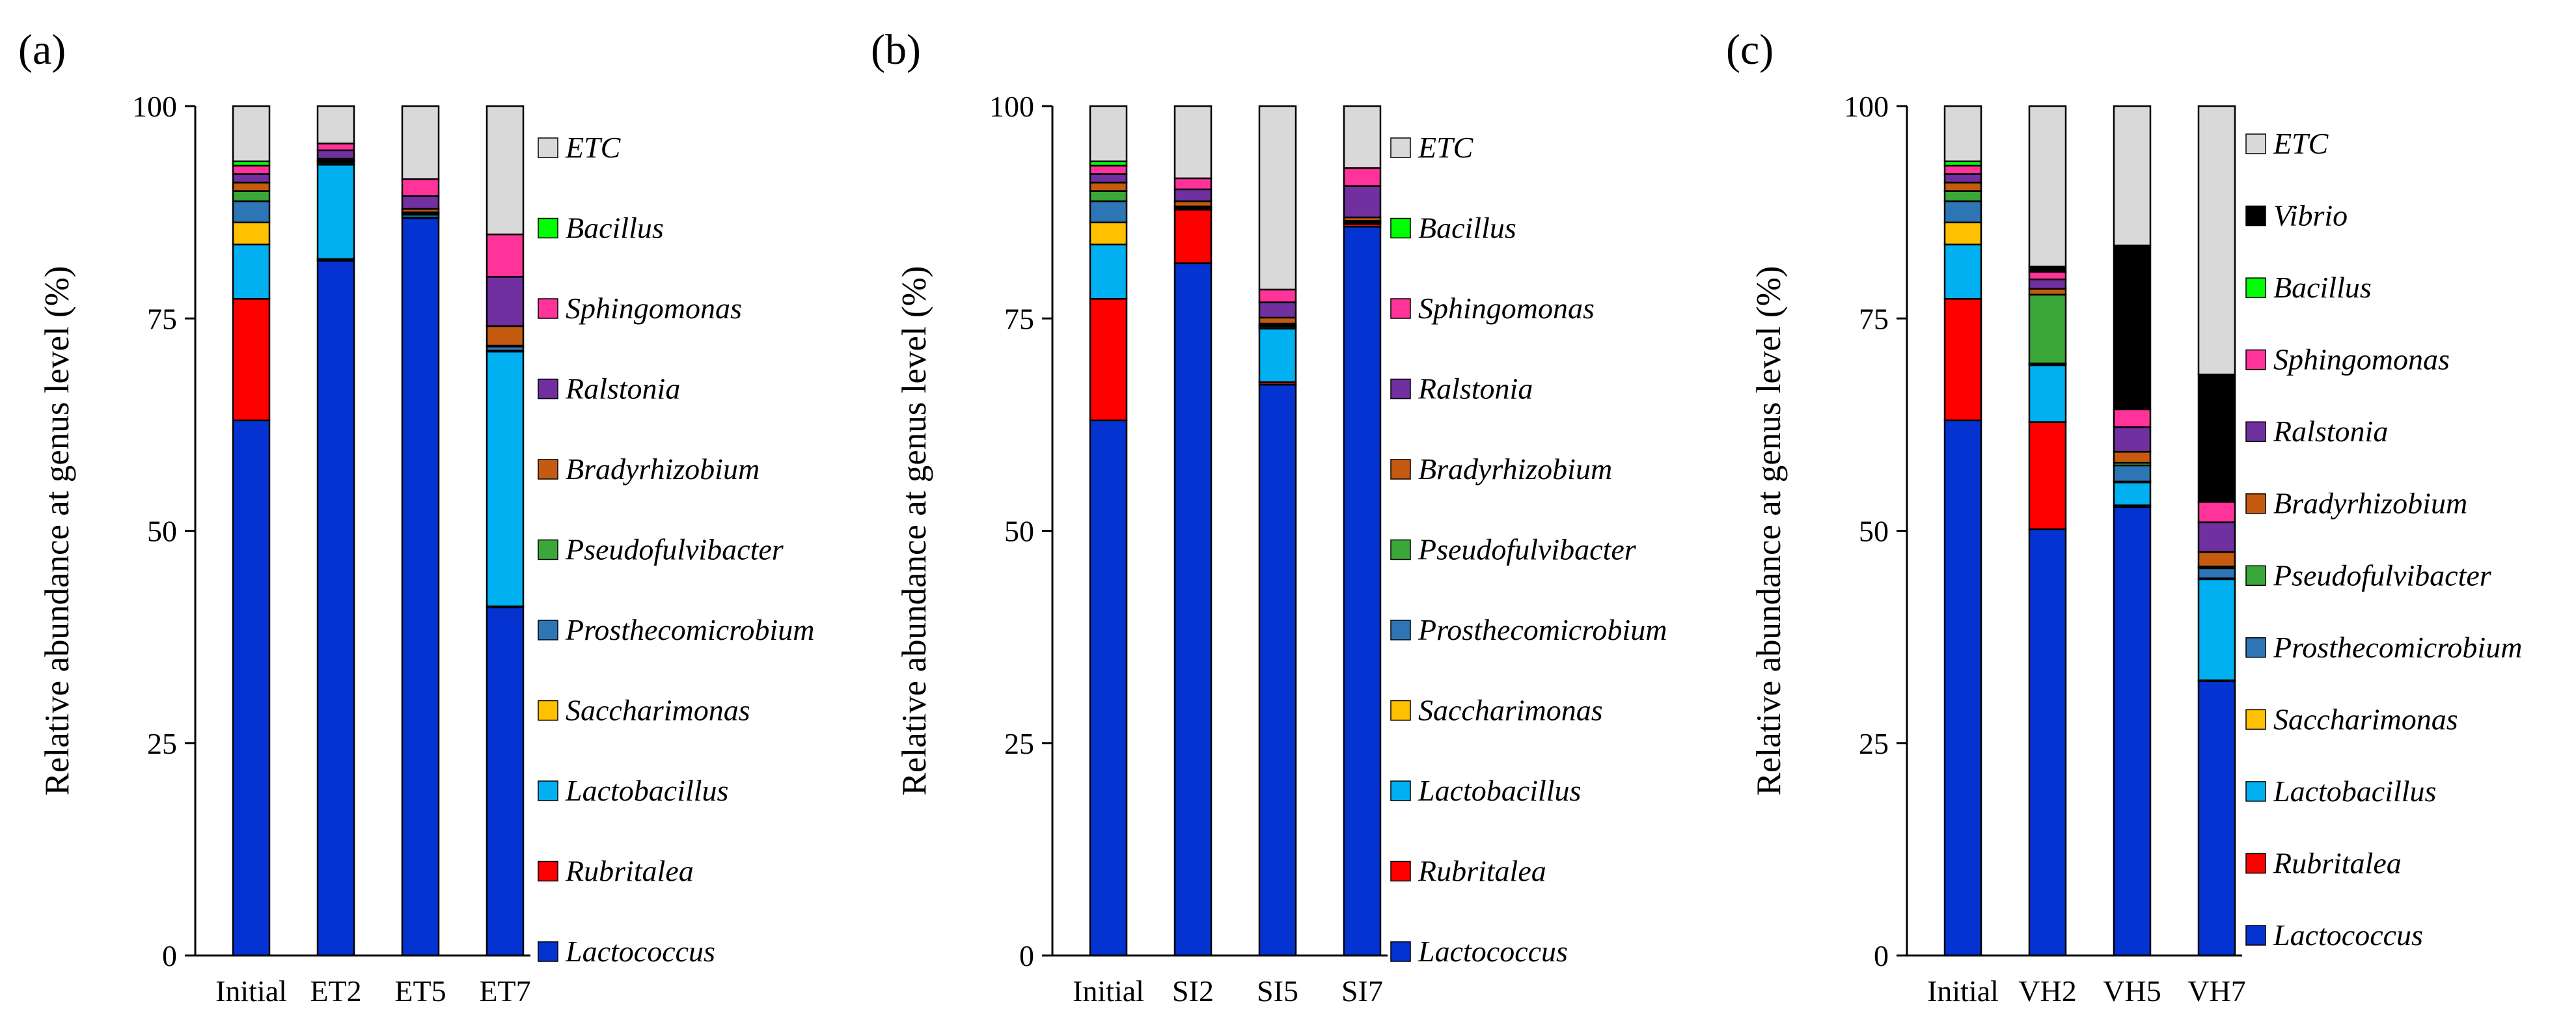 Image resolution: width=2576 pixels, height=1031 pixels. What do you see at coordinates (1400, 308) in the screenshot?
I see `legend-swatch-sphingomonas` at bounding box center [1400, 308].